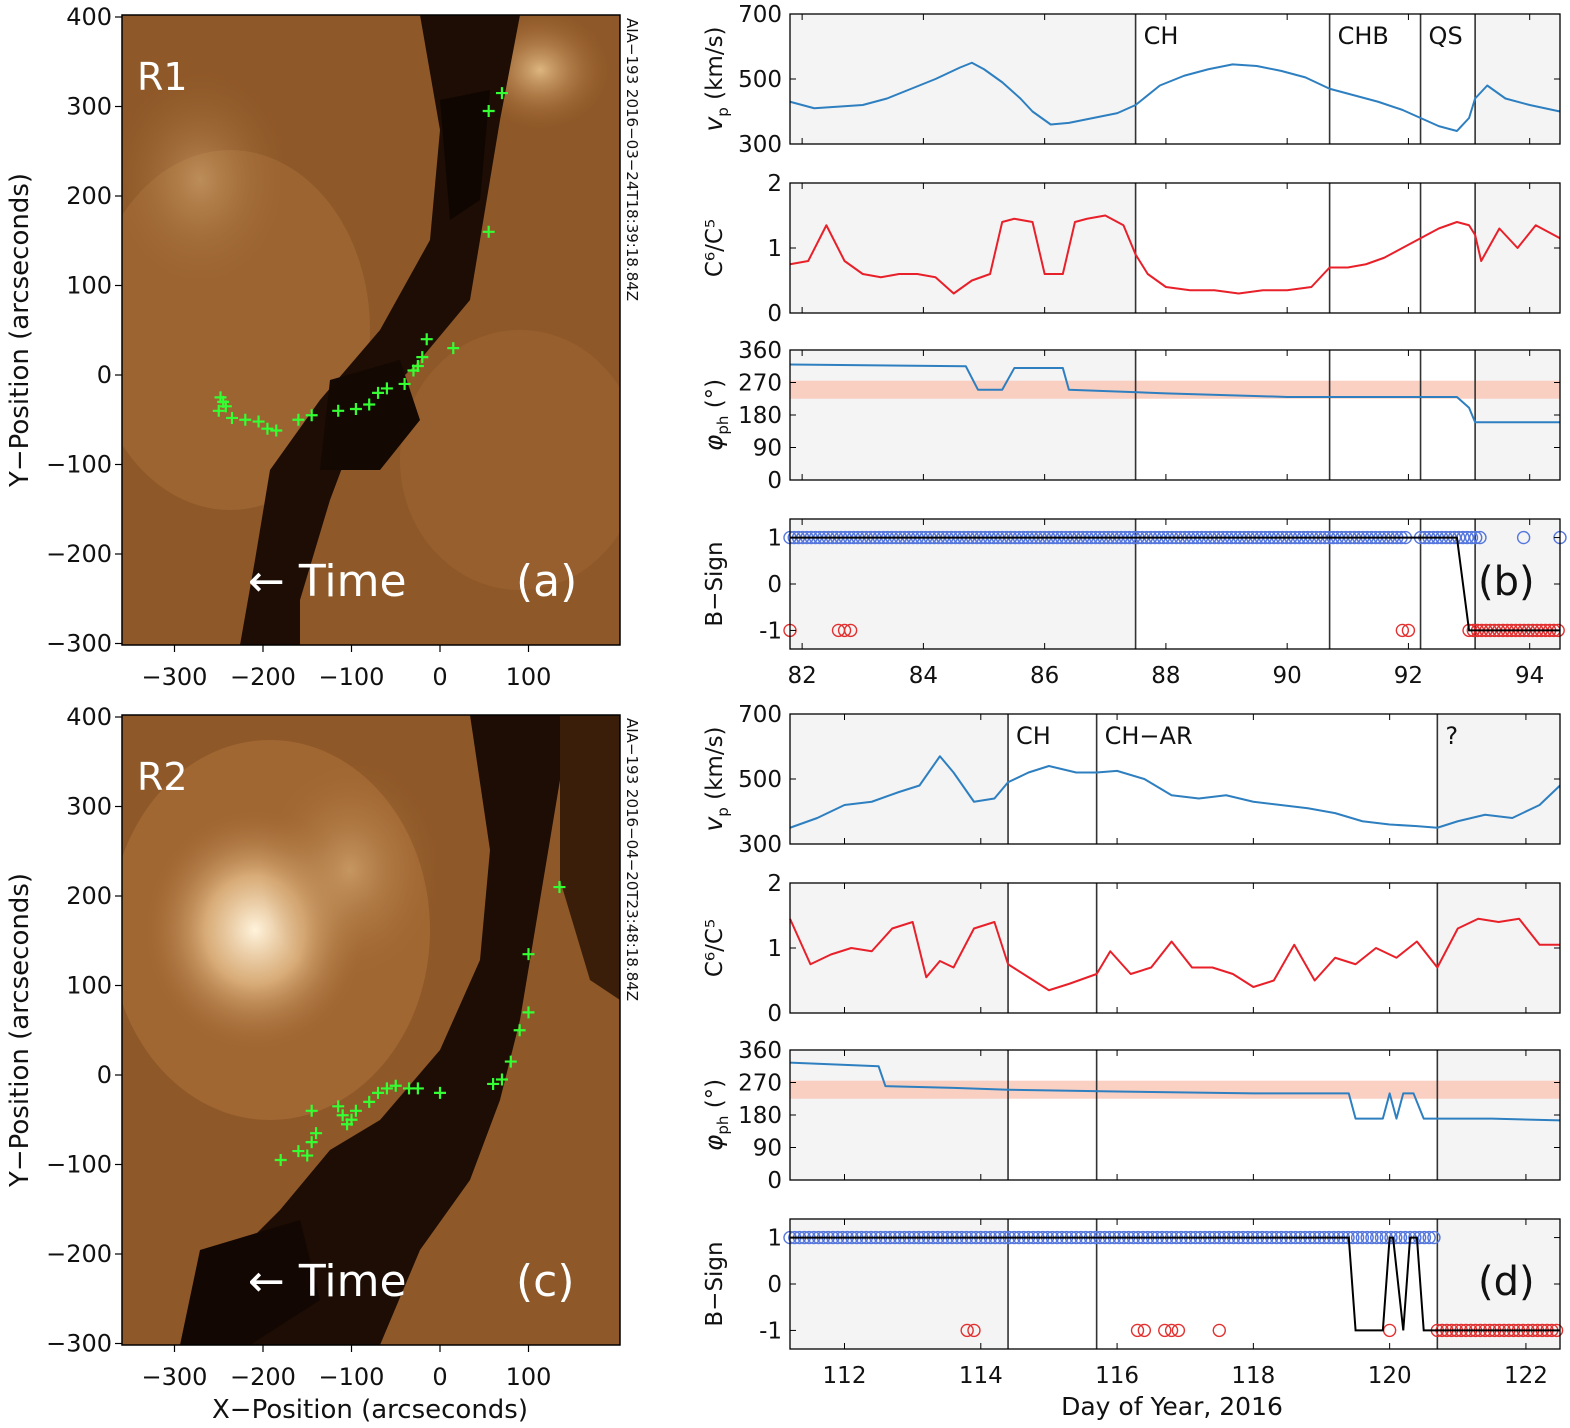  Describe the element at coordinates (632, 159) in the screenshot. I see `timestamp-a: AIA−193 2016−03−24T18:39:18.84Z` at that location.